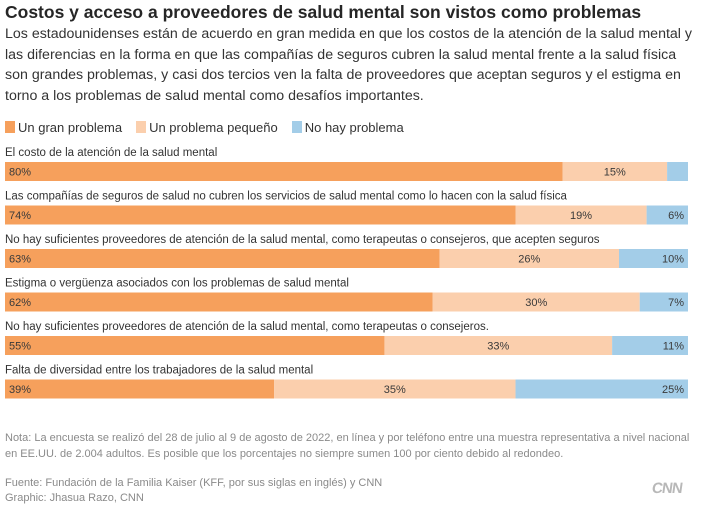  I want to click on data-label: 62%, so click(20, 303).